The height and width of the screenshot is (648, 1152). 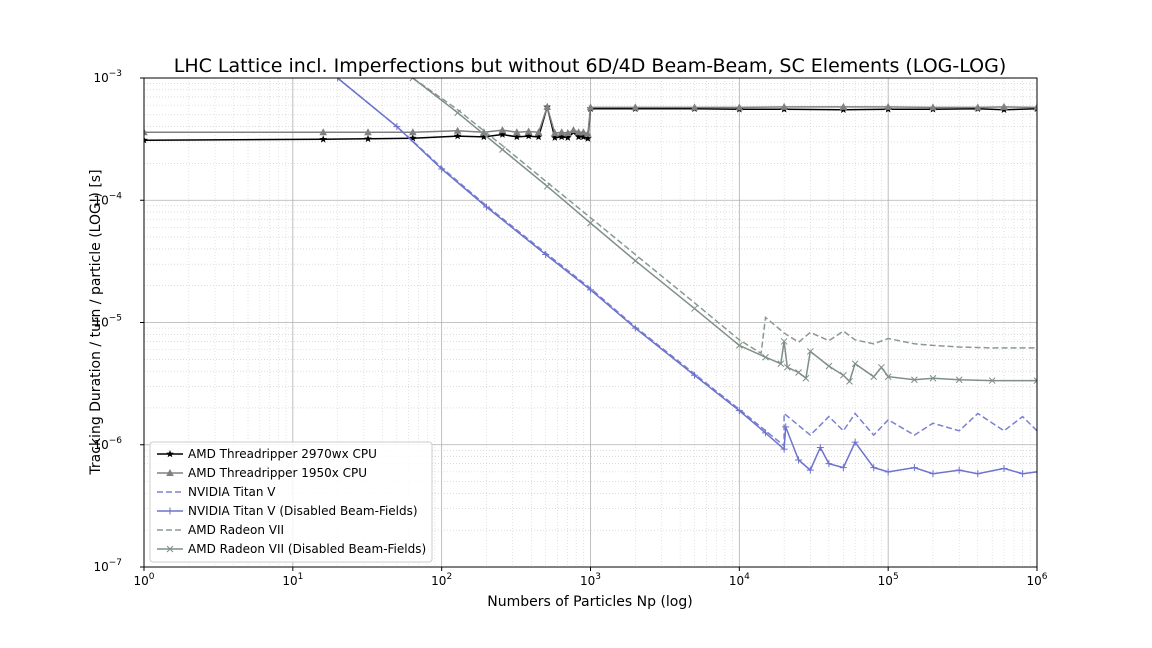 I want to click on legend-entry: AMD Radeon VII, so click(x=220, y=530).